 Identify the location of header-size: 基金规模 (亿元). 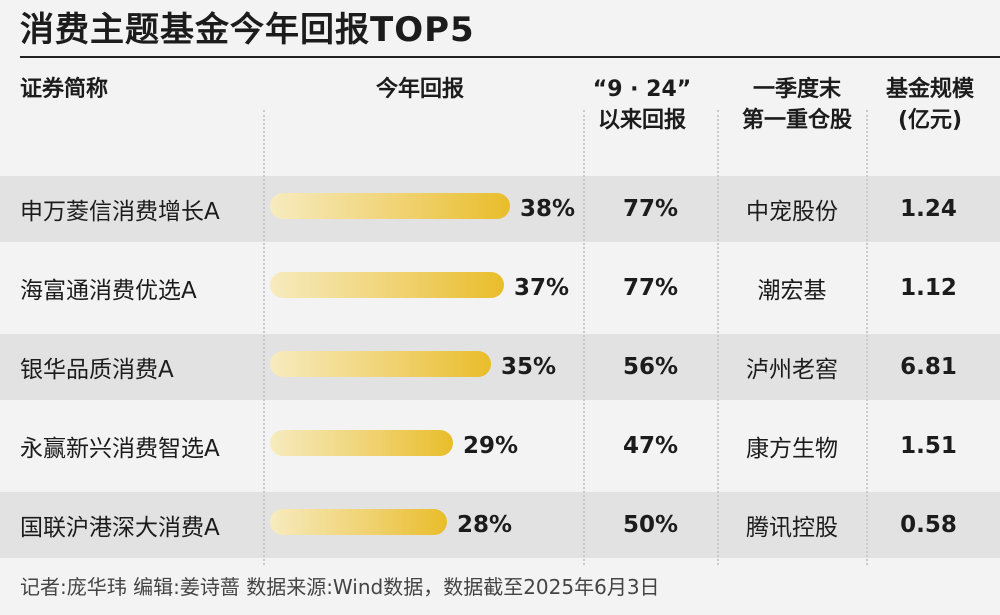
(930, 105).